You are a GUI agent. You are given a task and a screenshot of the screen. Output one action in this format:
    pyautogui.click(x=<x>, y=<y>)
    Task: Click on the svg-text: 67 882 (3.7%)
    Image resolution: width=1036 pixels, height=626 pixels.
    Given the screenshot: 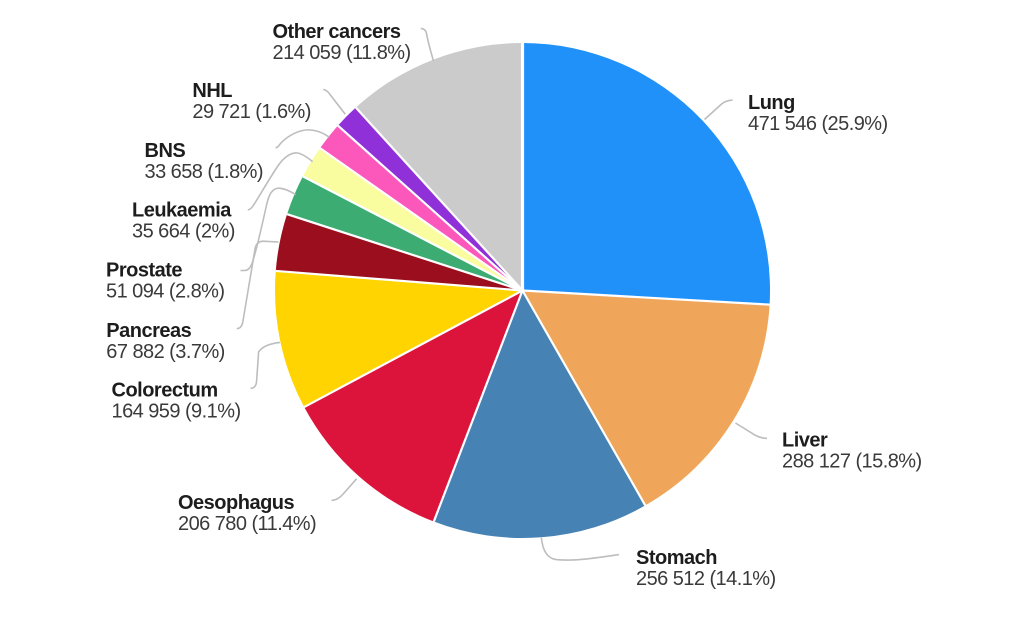 What is the action you would take?
    pyautogui.click(x=165, y=352)
    